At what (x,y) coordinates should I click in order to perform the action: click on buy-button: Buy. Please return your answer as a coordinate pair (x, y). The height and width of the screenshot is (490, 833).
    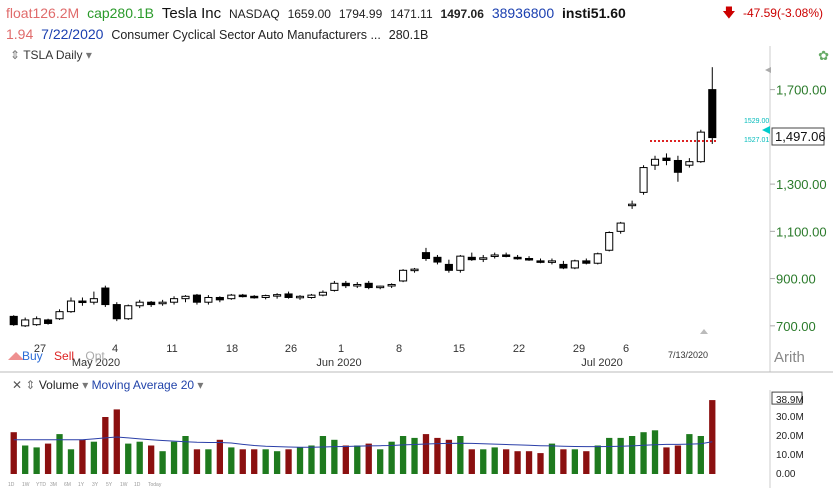
    Looking at the image, I should click on (32, 356).